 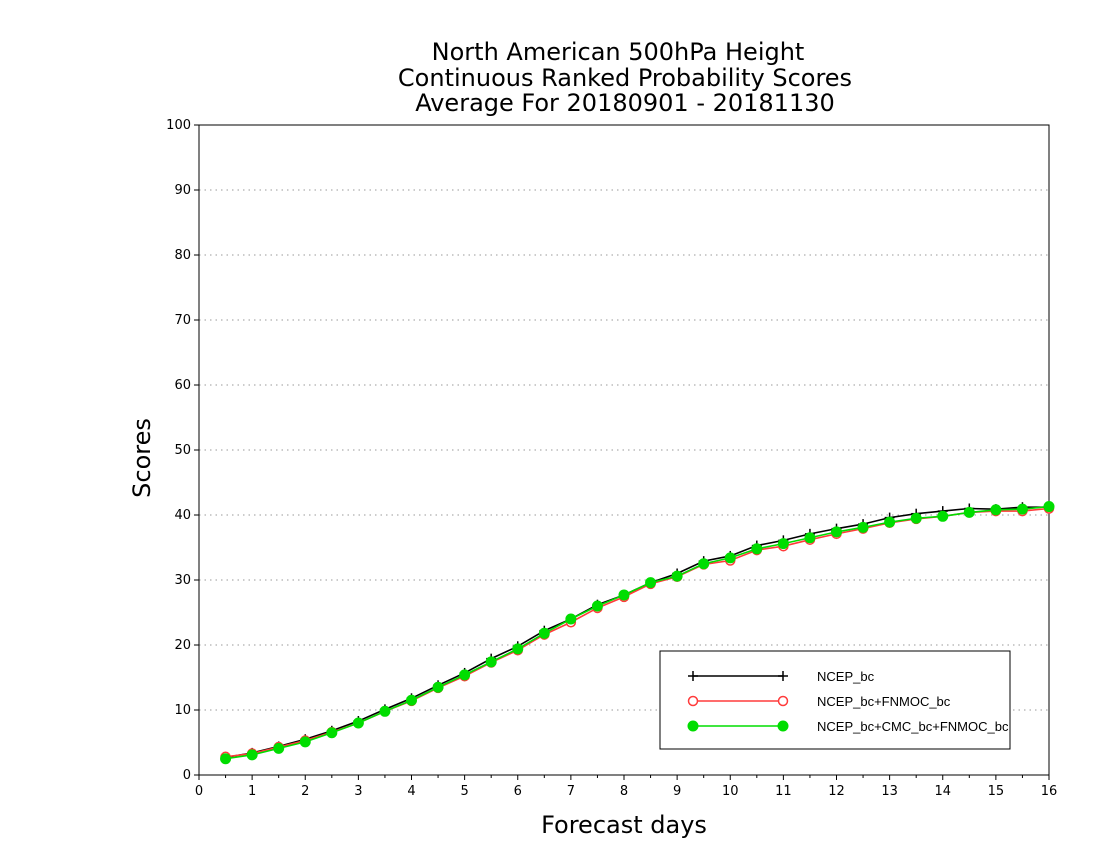 What do you see at coordinates (624, 825) in the screenshot?
I see `x-axis-label: Forecast days` at bounding box center [624, 825].